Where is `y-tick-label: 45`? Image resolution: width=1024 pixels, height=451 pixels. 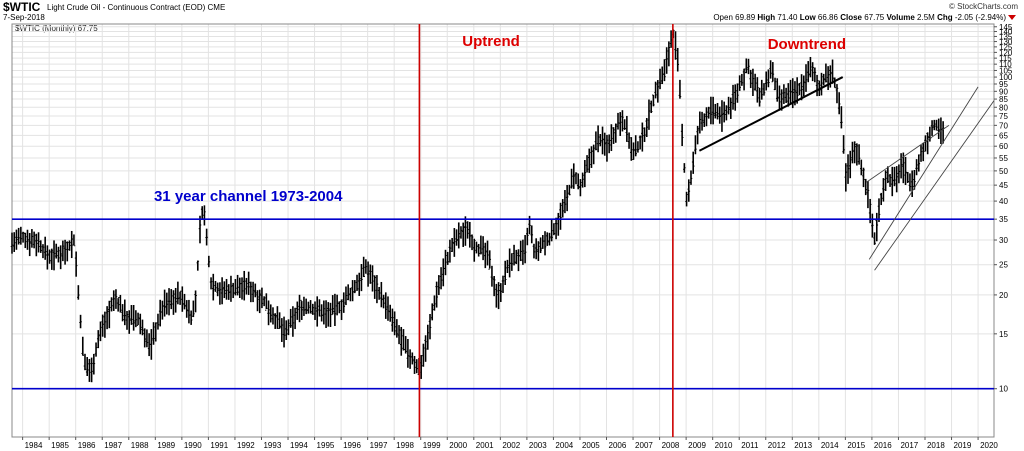
y-tick-label: 45 is located at coordinates (1003, 185).